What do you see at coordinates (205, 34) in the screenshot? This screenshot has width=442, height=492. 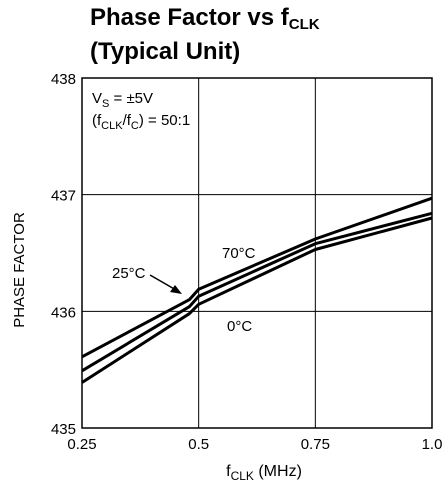 I see `chart-title: Phase Factor vs fCLK (Typical Unit)` at bounding box center [205, 34].